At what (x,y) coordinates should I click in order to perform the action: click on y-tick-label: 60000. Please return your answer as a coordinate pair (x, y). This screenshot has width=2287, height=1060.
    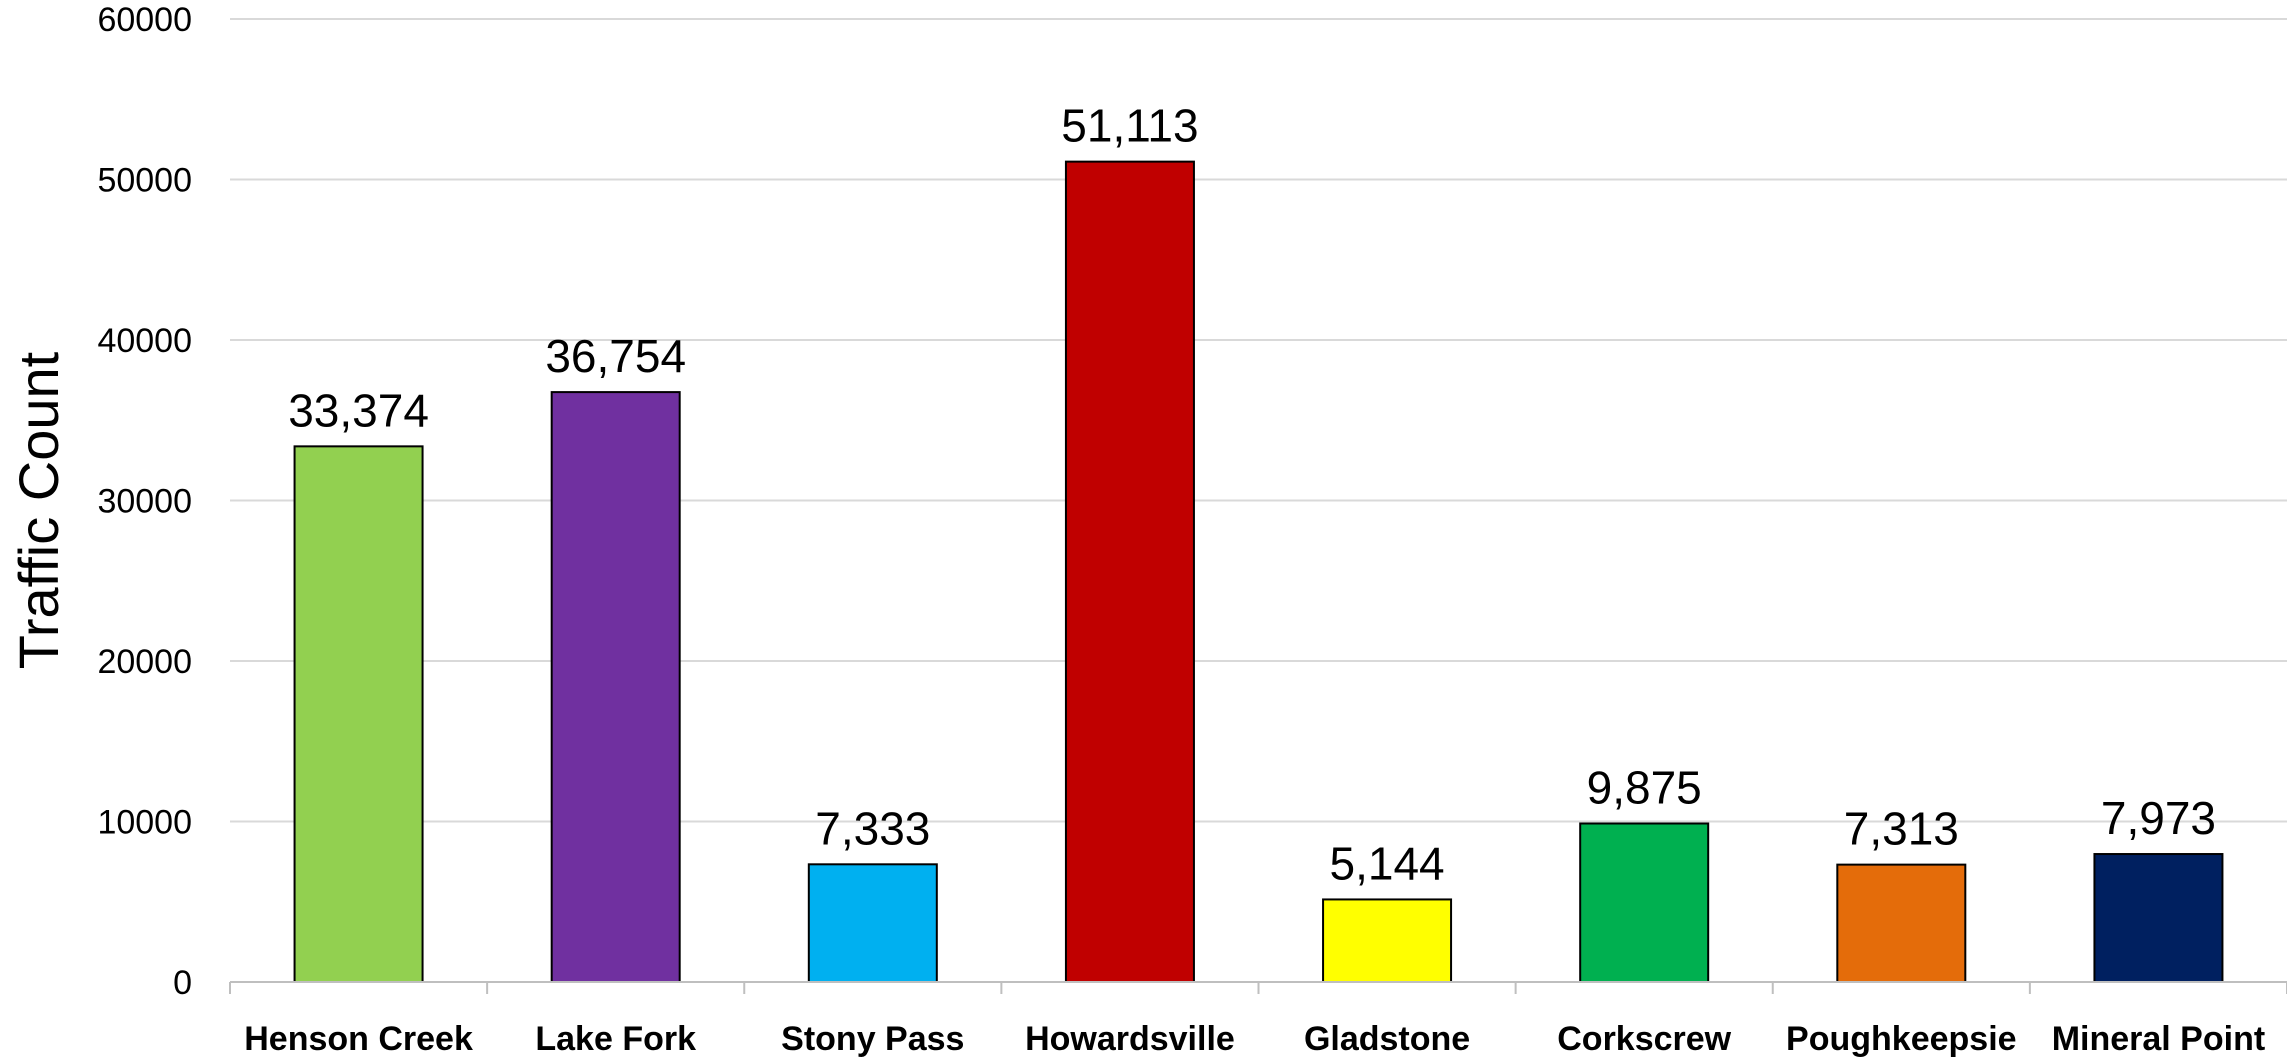
    Looking at the image, I should click on (144, 20).